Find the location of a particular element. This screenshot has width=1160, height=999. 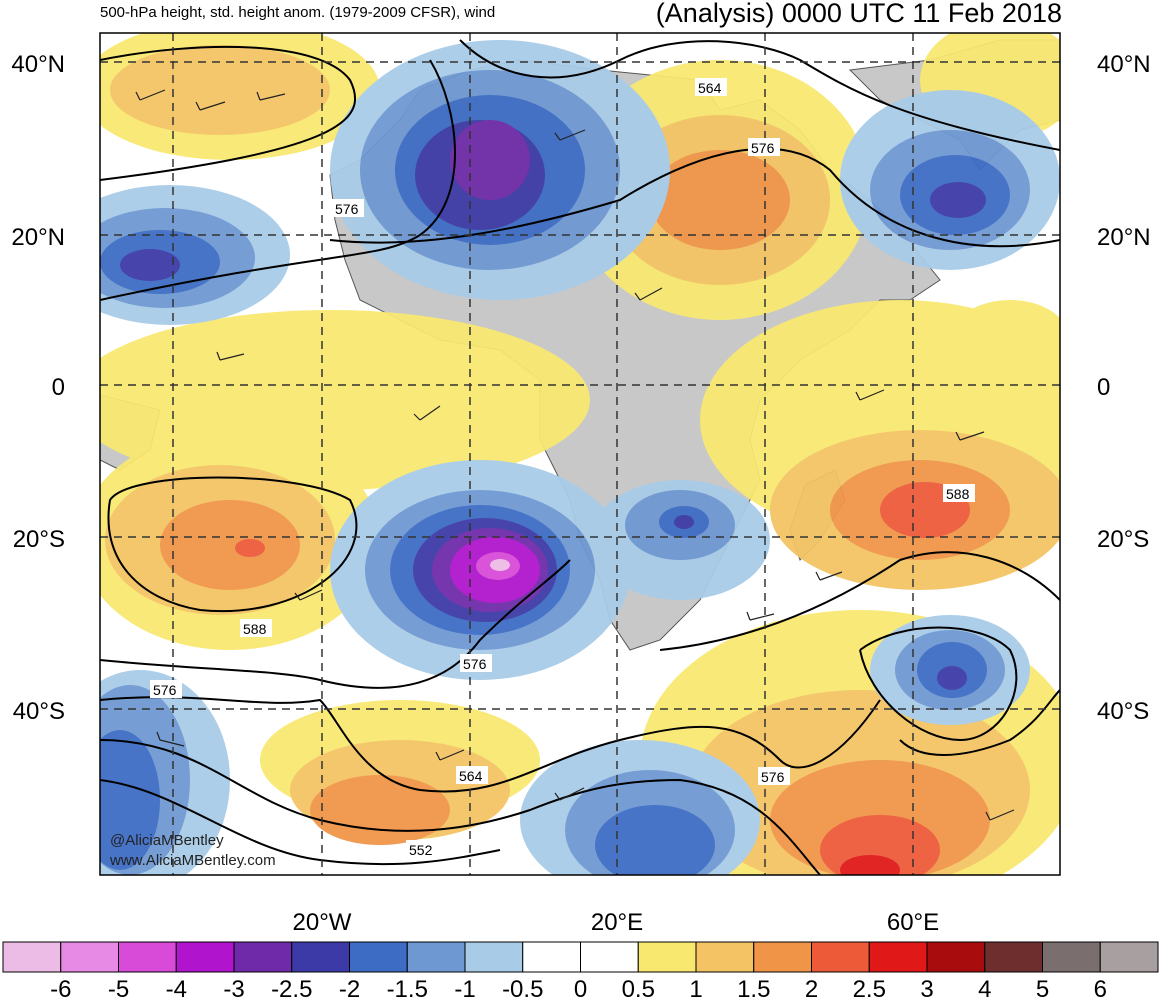

colorbar: -6 -5 -4 -3 -2.5 -2 -1.5 -1 -0.5 0 0.5 1 1.5 2 2.5 3 4 5 6 is located at coordinates (580, 970).